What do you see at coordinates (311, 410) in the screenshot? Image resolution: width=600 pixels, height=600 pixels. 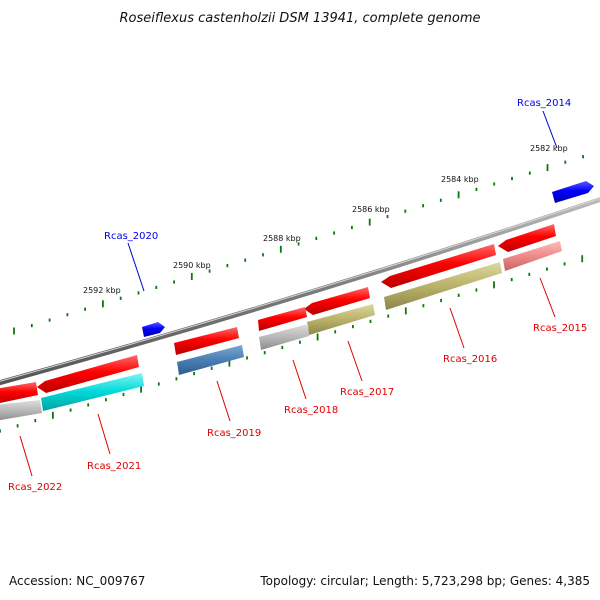 I see `gene-label-rcas-2018: Rcas_2018` at bounding box center [311, 410].